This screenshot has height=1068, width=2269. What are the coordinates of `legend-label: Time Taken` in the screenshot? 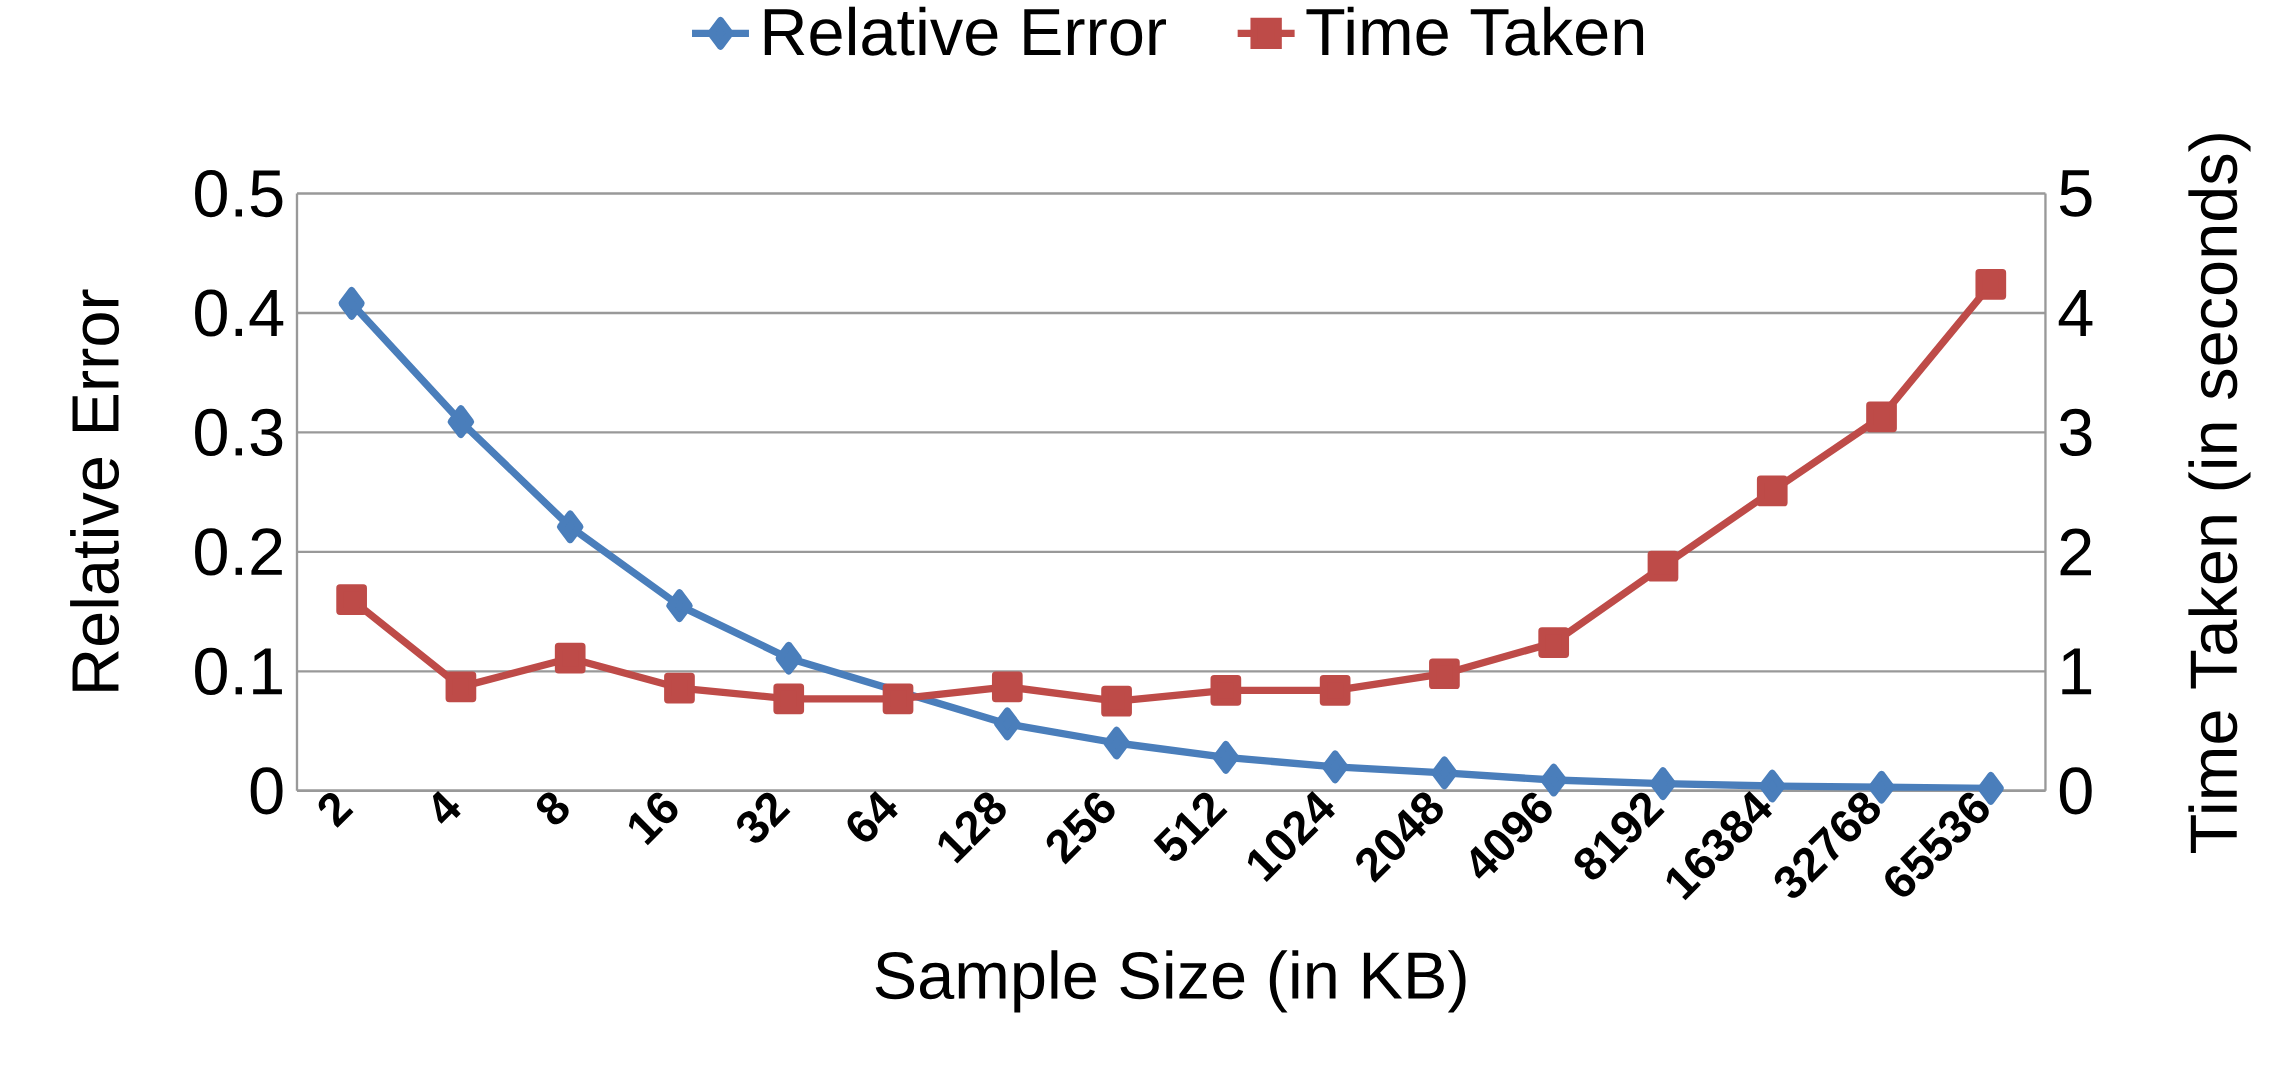 It's located at (1475, 31).